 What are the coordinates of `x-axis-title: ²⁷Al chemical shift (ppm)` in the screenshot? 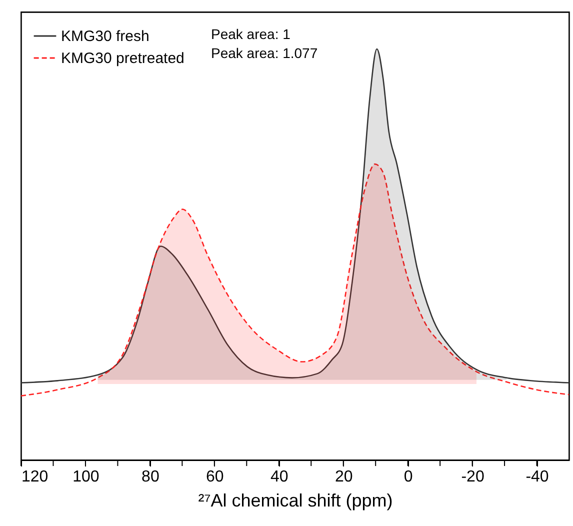 It's located at (295, 500).